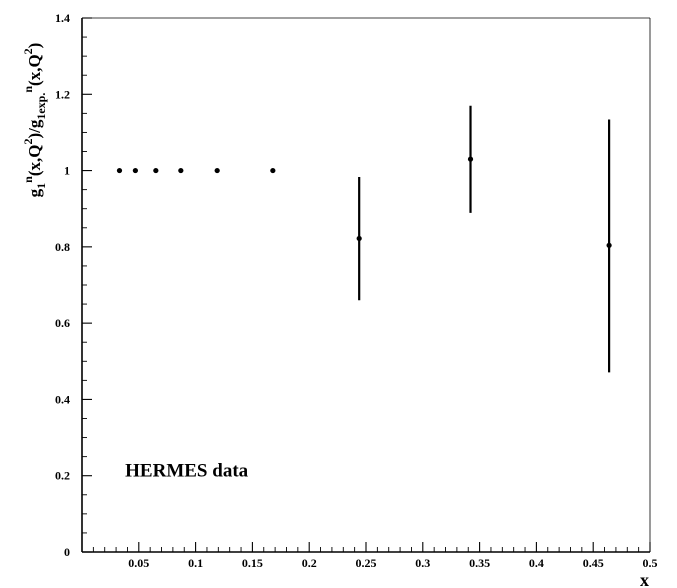 This screenshot has width=677, height=588. I want to click on x-tick-label: 0.5, so click(650, 563).